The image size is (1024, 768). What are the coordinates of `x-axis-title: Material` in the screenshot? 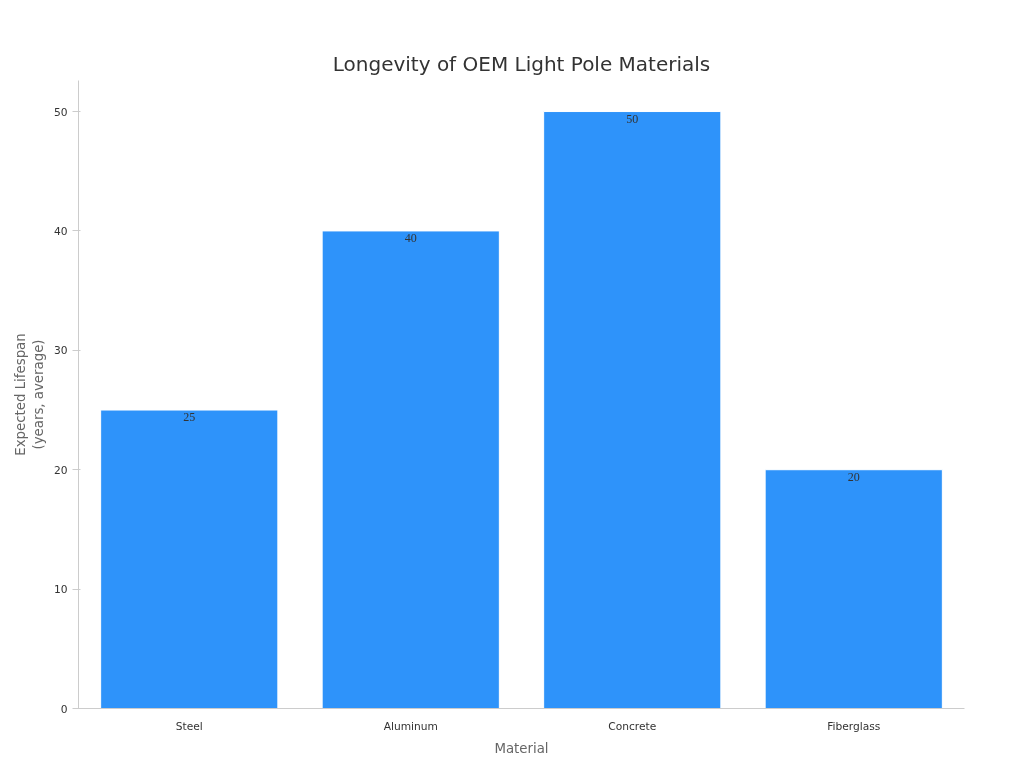 It's located at (521, 748).